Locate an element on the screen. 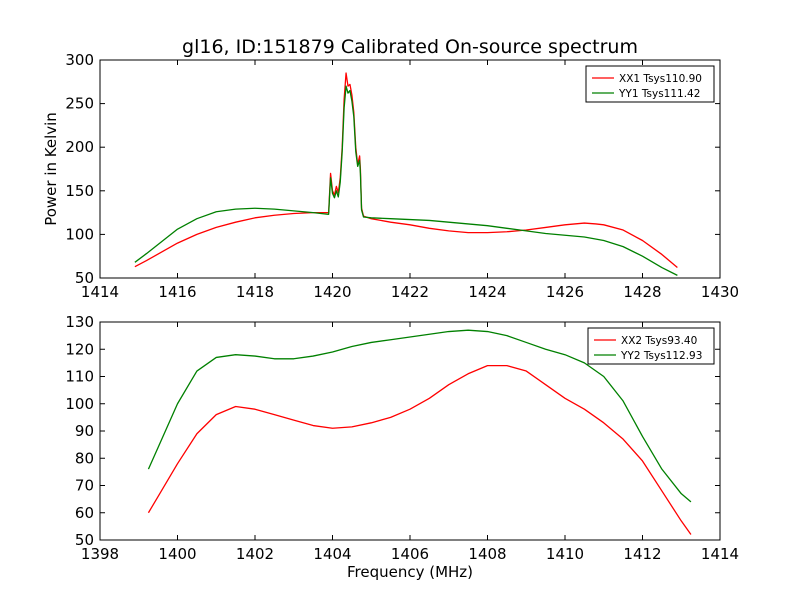 The image size is (800, 600). x-tick-label: 1402 is located at coordinates (255, 554).